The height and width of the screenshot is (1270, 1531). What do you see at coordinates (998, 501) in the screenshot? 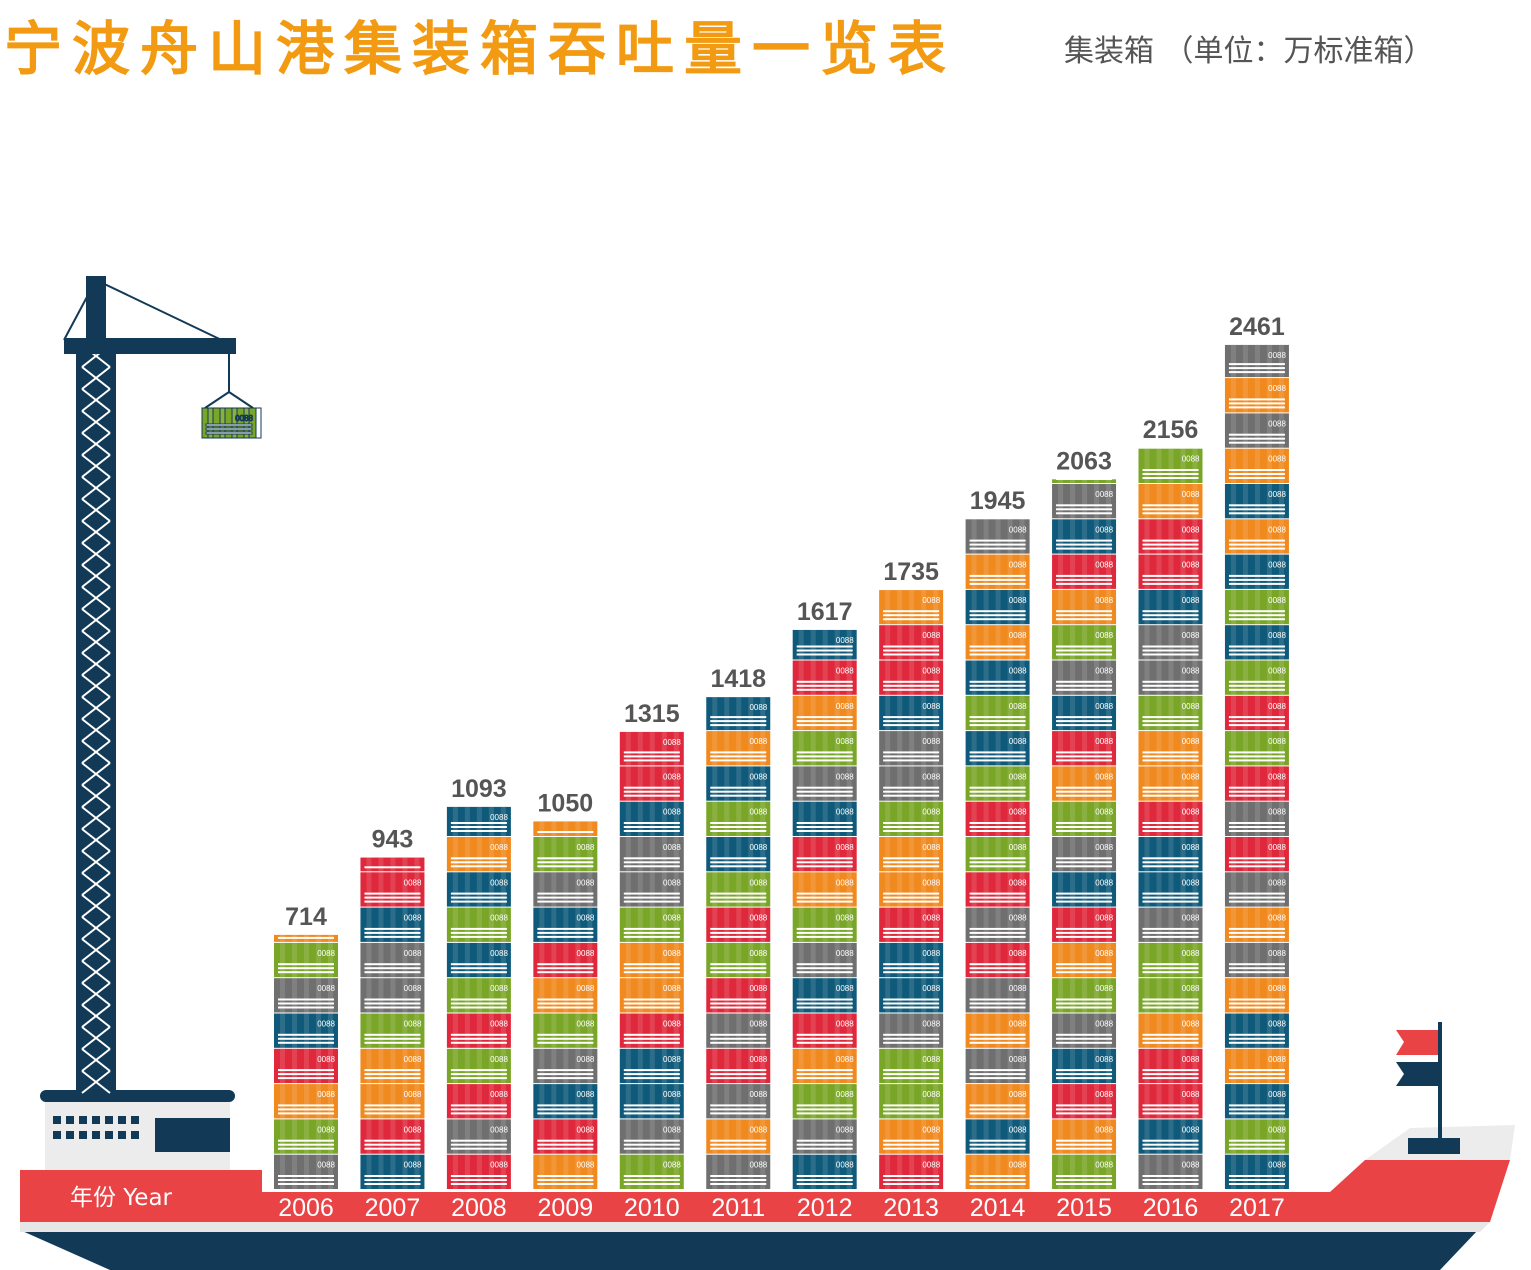
I see `data-label: 1945` at bounding box center [998, 501].